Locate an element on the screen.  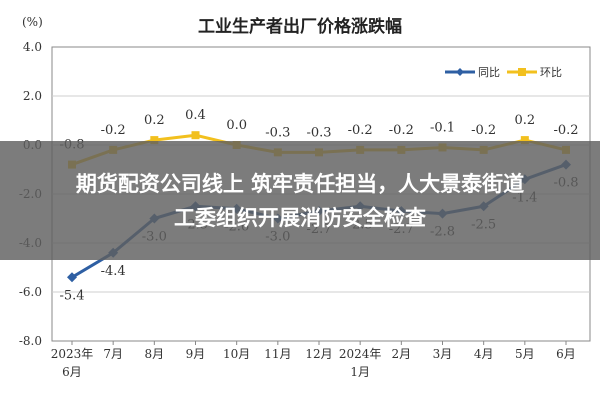
data-label-1: -0.1 is located at coordinates (442, 127).